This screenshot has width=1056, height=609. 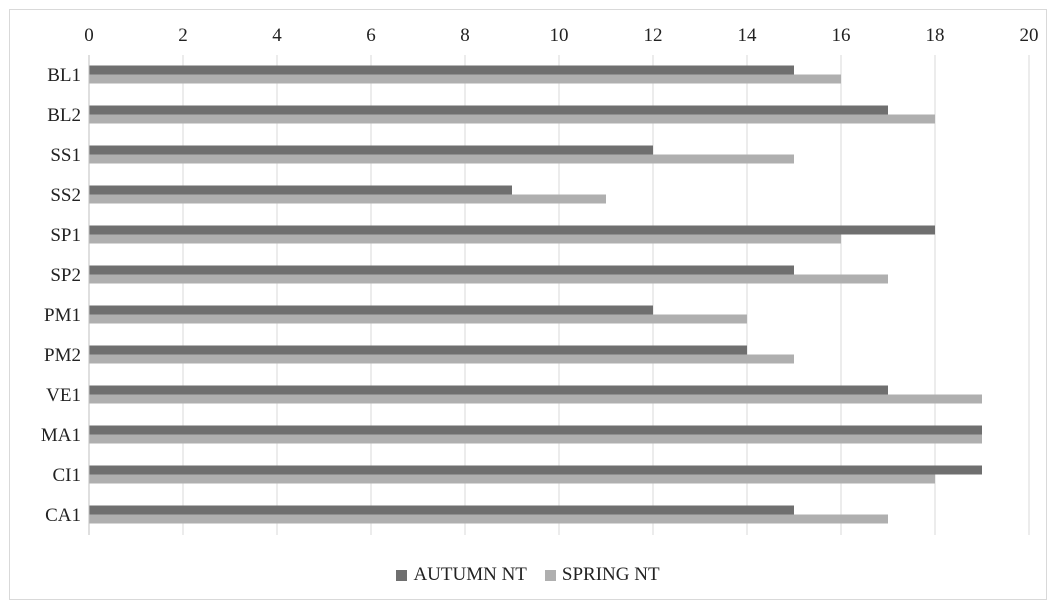 What do you see at coordinates (528, 575) in the screenshot?
I see `legend: AUTUMN NT SPRING NT` at bounding box center [528, 575].